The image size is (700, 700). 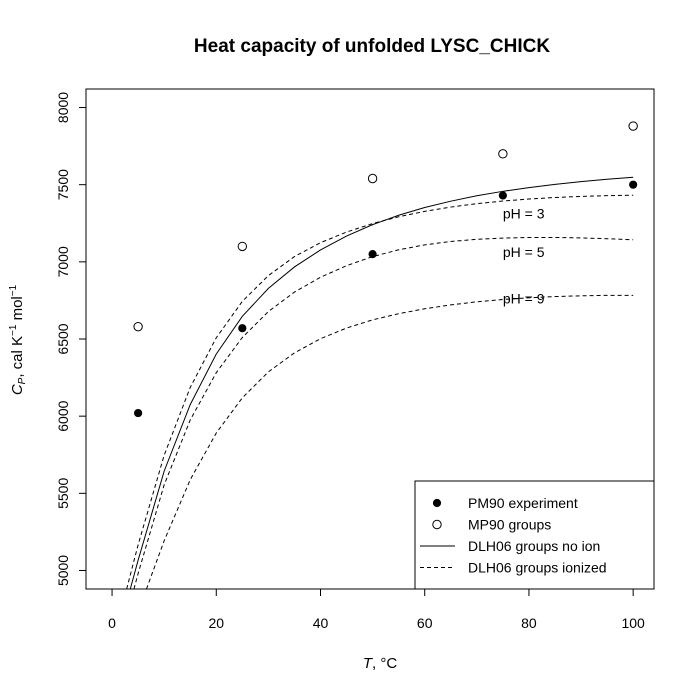 I want to click on ph-annotation-1: pH = 3, so click(x=524, y=214).